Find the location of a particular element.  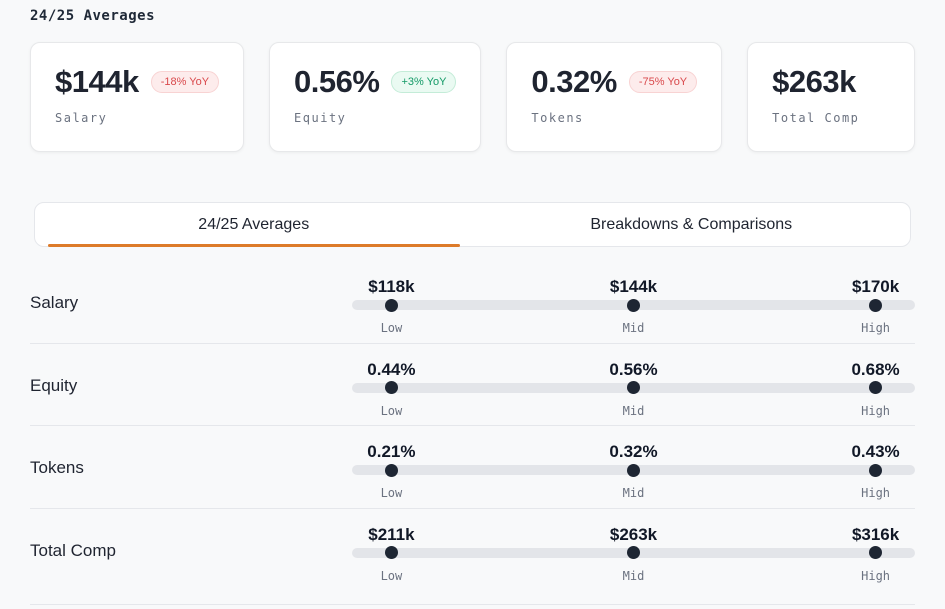

tab-bar: 24/25 Averages Breakdowns & Comparisons is located at coordinates (472, 224).